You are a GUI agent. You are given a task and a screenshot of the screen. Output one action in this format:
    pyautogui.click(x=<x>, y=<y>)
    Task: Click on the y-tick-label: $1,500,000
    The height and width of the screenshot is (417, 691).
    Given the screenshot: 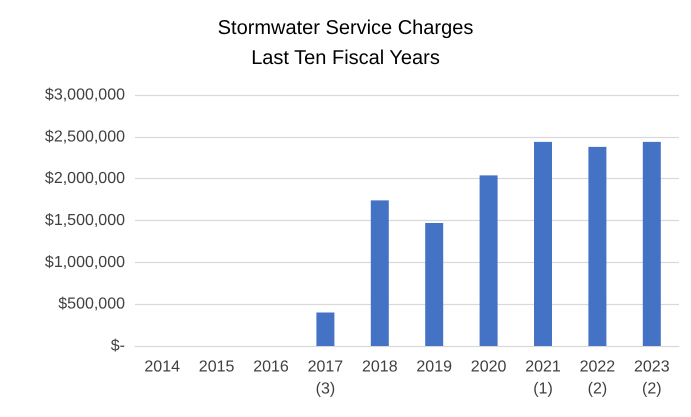 What is the action you would take?
    pyautogui.click(x=85, y=220)
    